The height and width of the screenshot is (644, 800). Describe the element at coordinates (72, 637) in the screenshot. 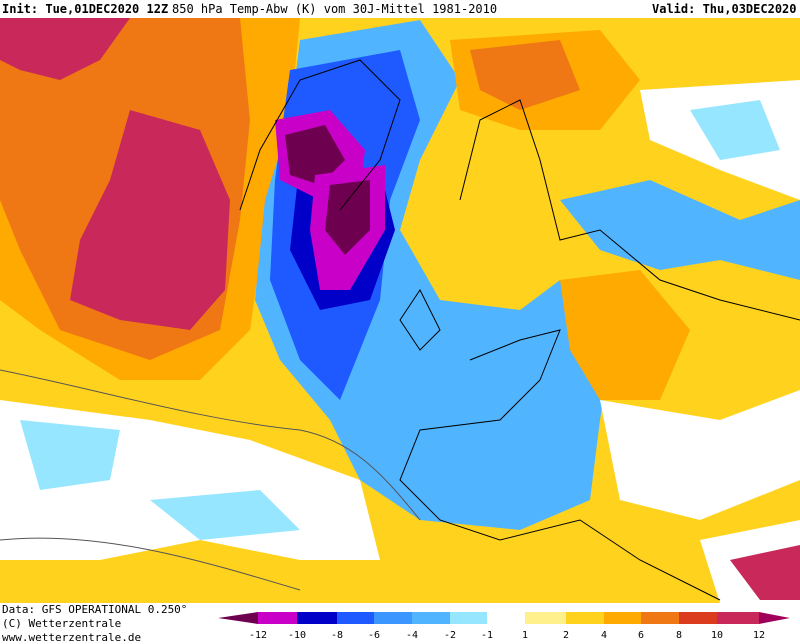

I see `website: www.wetterzentrale.de` at that location.